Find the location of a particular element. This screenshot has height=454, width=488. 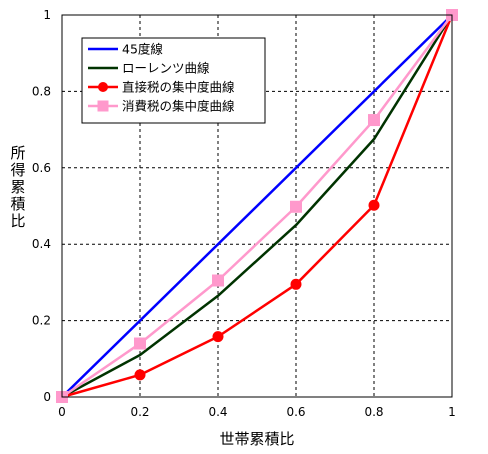

legend-box is located at coordinates (173, 80).